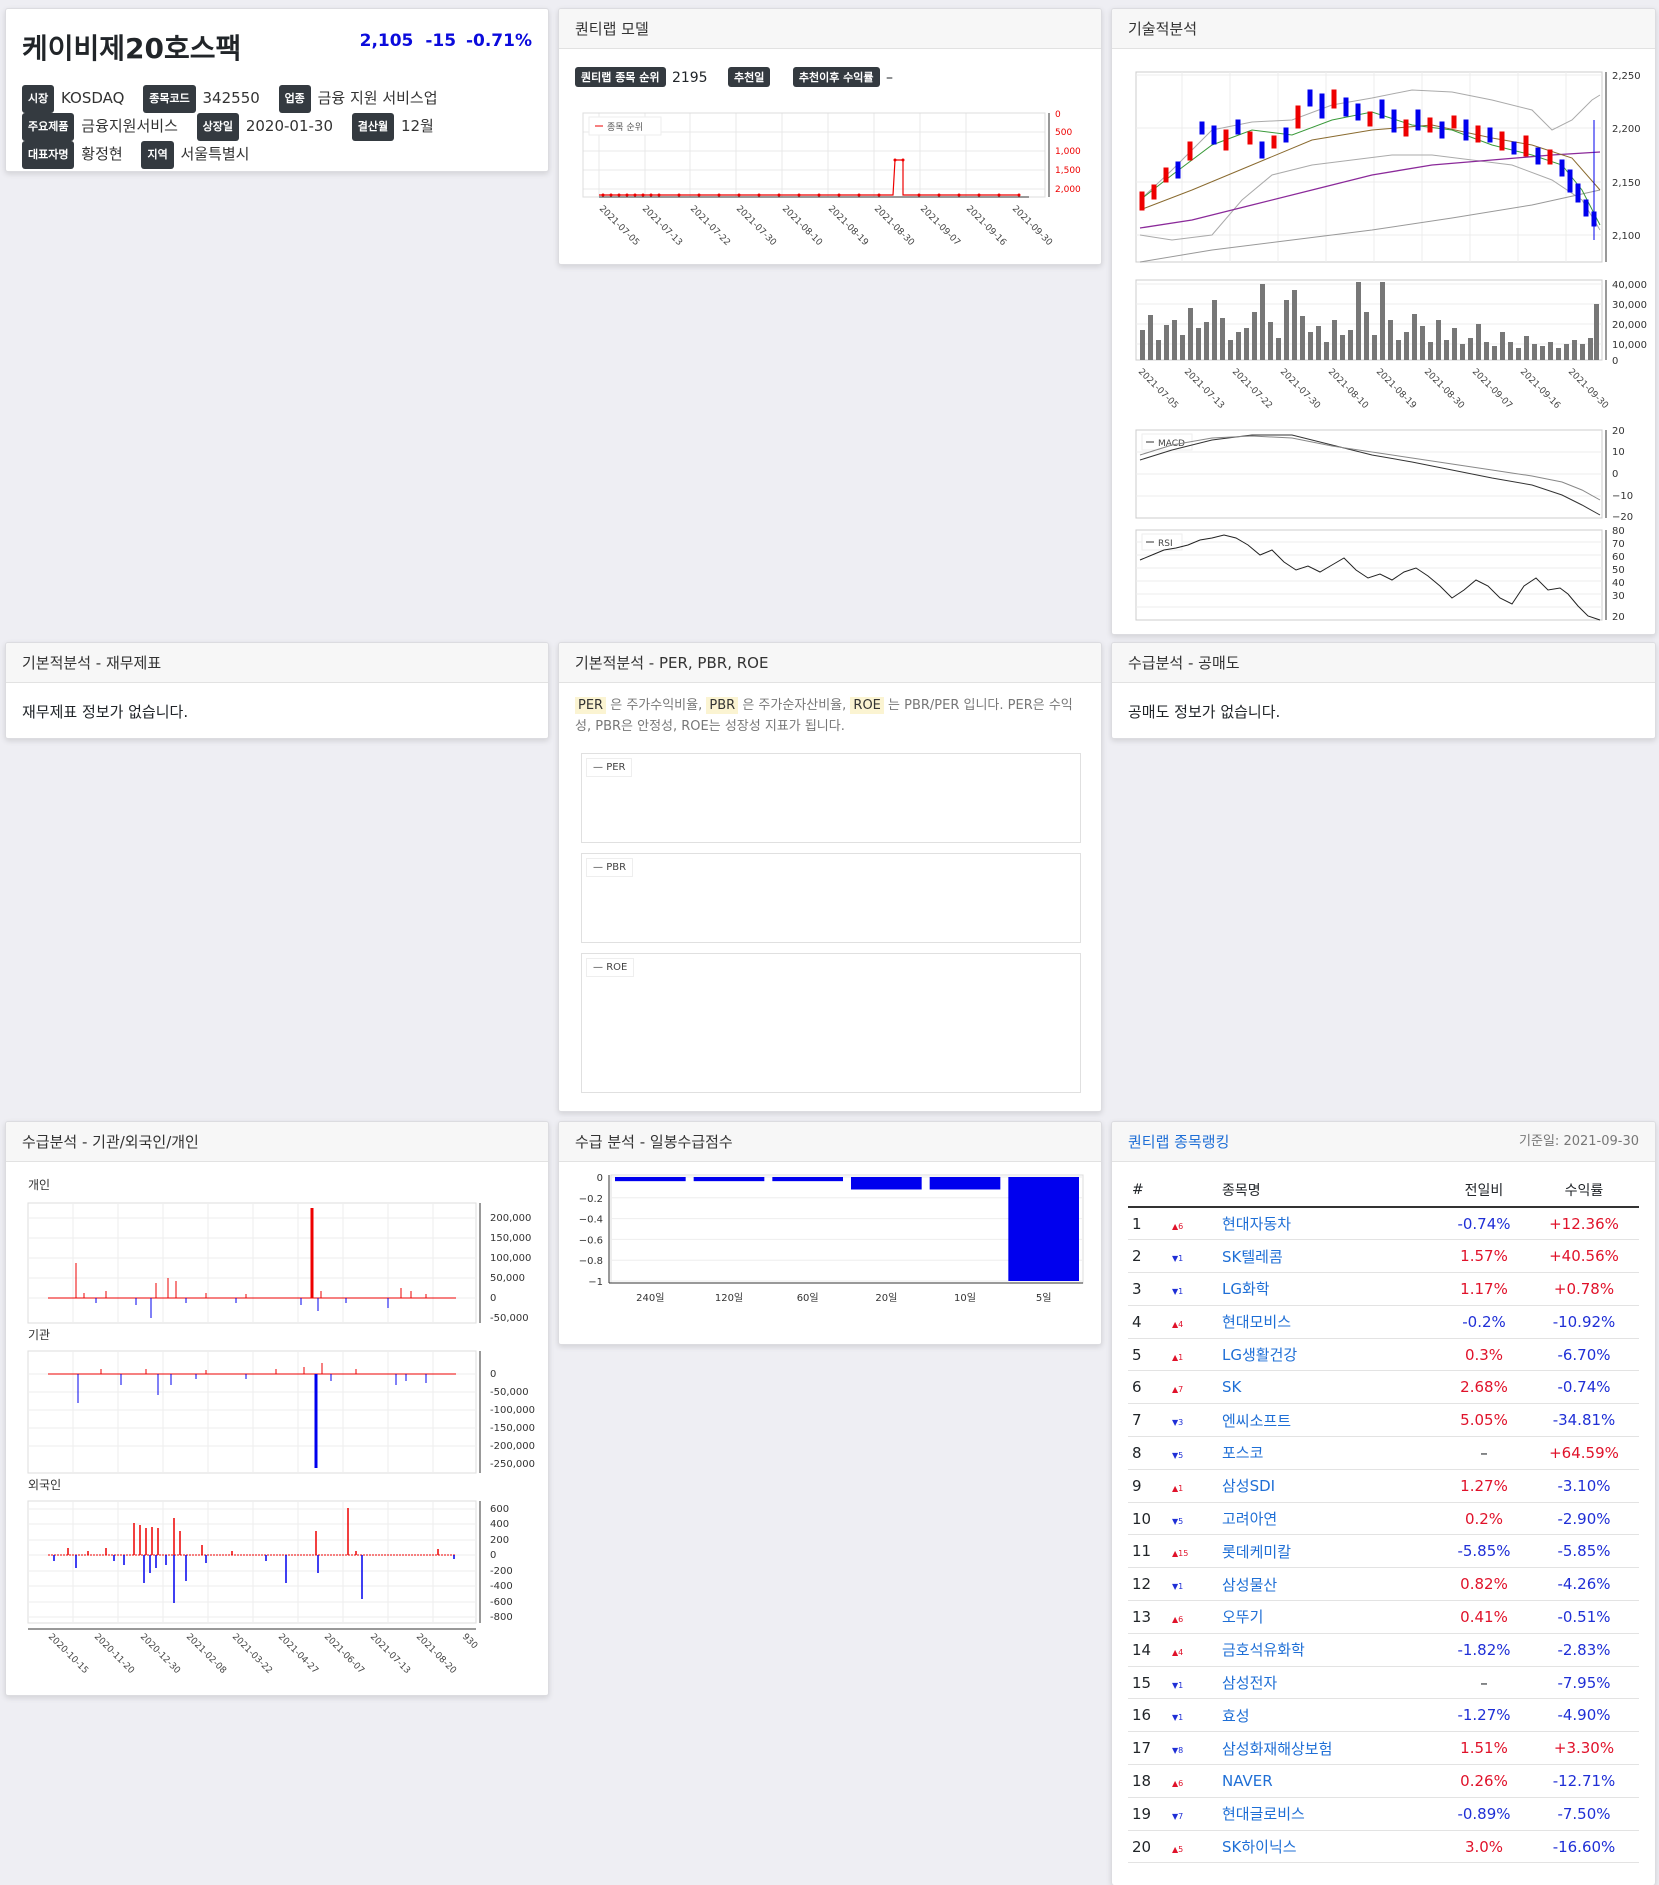 The height and width of the screenshot is (1885, 1659). I want to click on ranking-title: 퀀티랩 종목랭킹, so click(1179, 1142).